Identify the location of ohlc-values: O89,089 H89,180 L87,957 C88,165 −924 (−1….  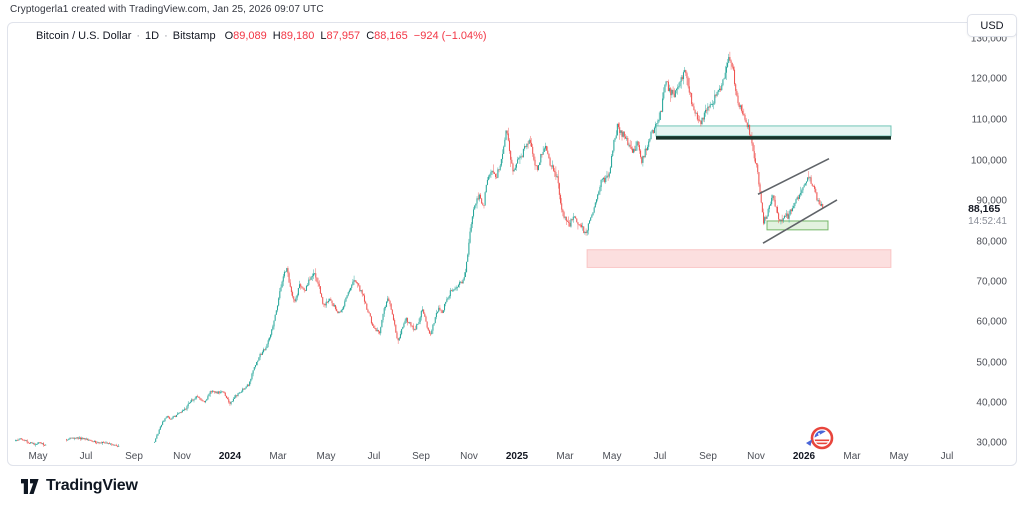
(356, 36).